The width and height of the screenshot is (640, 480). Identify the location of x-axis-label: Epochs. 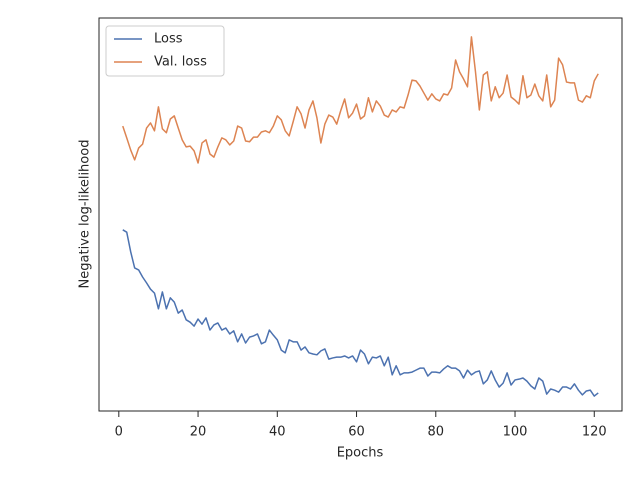
(360, 453).